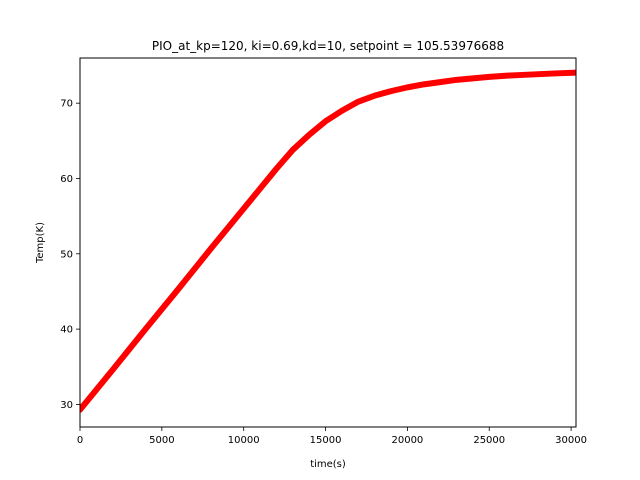 The height and width of the screenshot is (480, 640). Describe the element at coordinates (571, 440) in the screenshot. I see `x-tick-label: 30000` at that location.